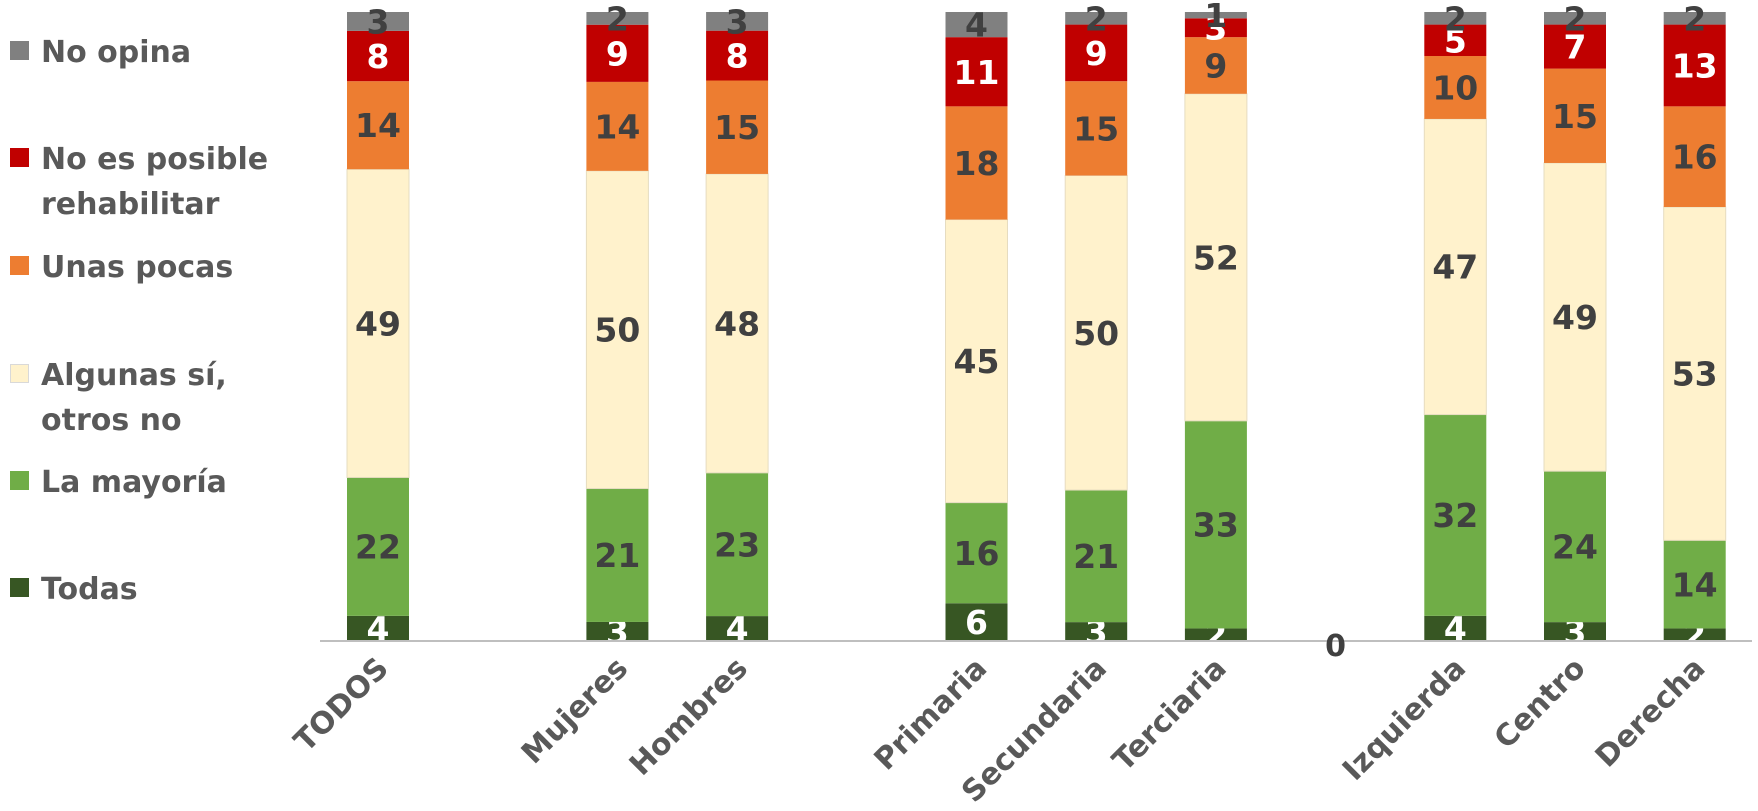  Describe the element at coordinates (134, 482) in the screenshot. I see `legend-label: La mayoría` at that location.